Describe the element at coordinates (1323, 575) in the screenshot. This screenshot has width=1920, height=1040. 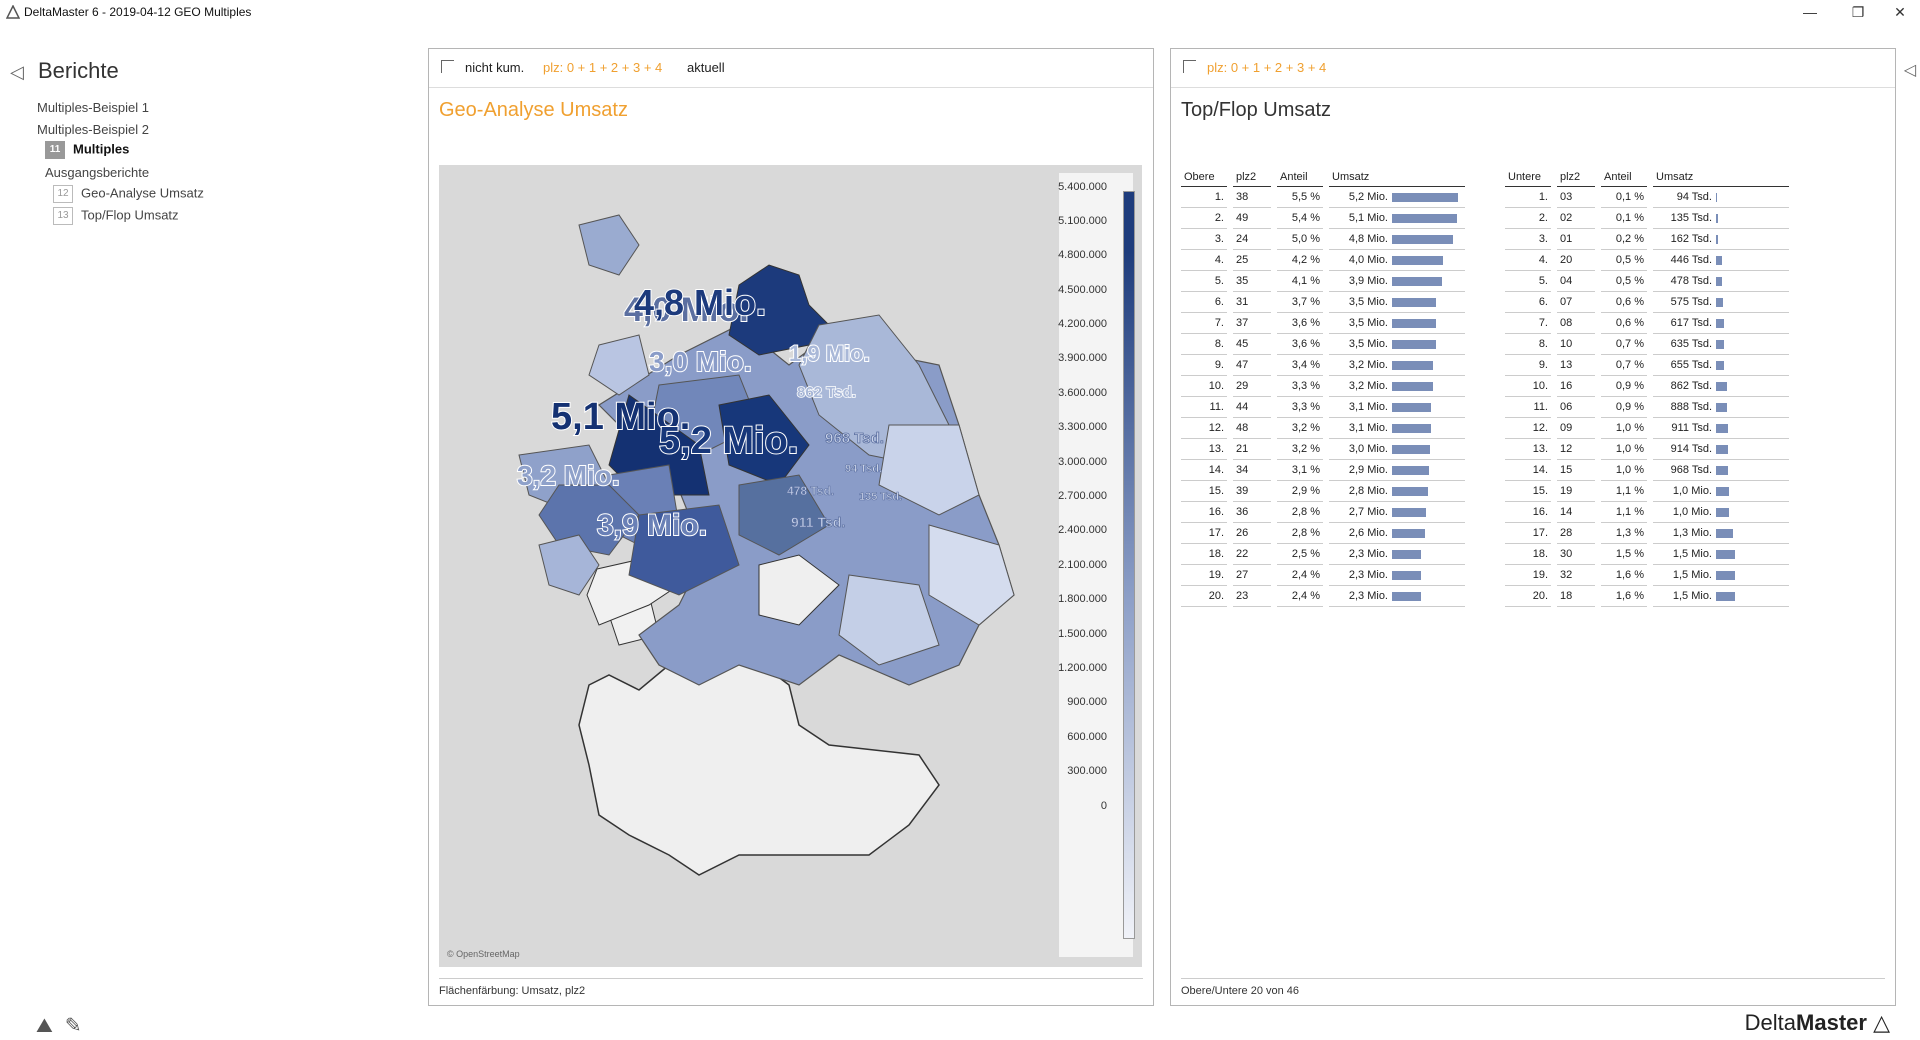
I see `table-row: 19. 27 2,4 % 2,3 Mio.` at that location.